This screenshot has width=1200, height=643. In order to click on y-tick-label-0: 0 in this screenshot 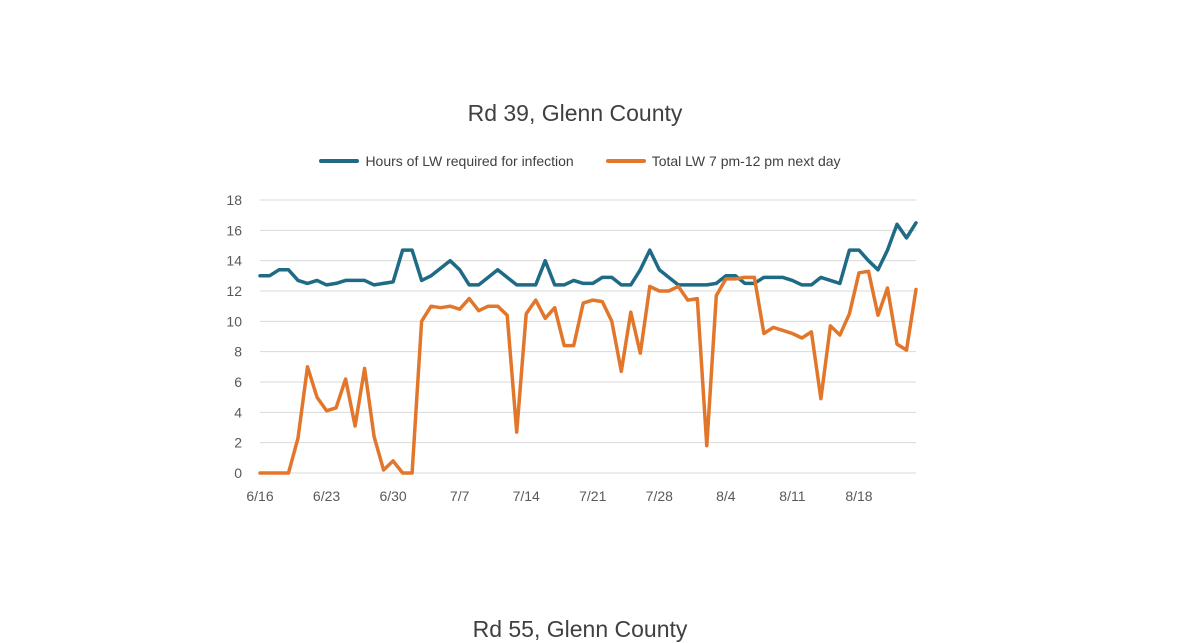, I will do `click(238, 473)`.